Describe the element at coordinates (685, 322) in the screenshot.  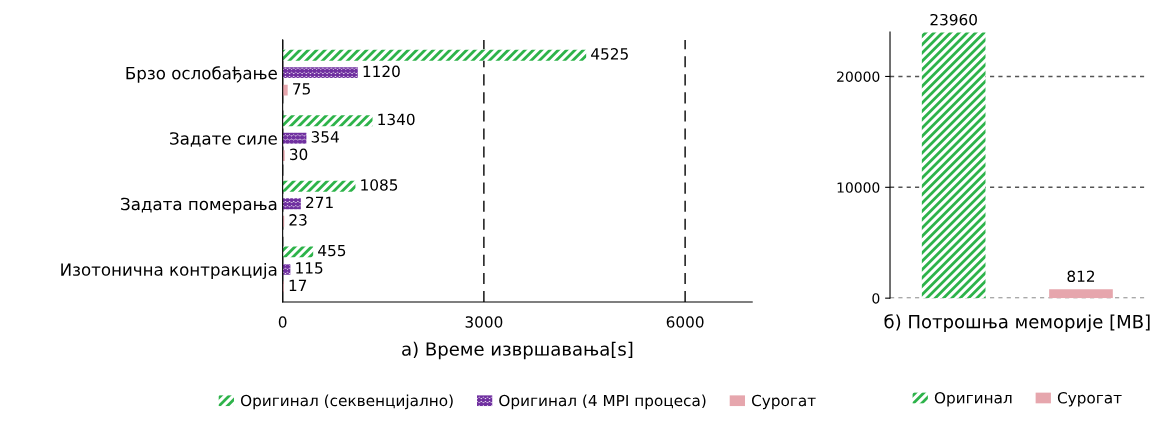
I see `x-tick-label: 6000` at that location.